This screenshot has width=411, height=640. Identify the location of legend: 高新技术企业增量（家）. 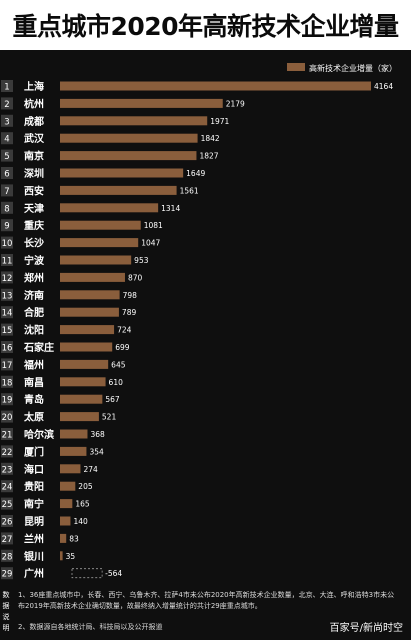
(342, 68).